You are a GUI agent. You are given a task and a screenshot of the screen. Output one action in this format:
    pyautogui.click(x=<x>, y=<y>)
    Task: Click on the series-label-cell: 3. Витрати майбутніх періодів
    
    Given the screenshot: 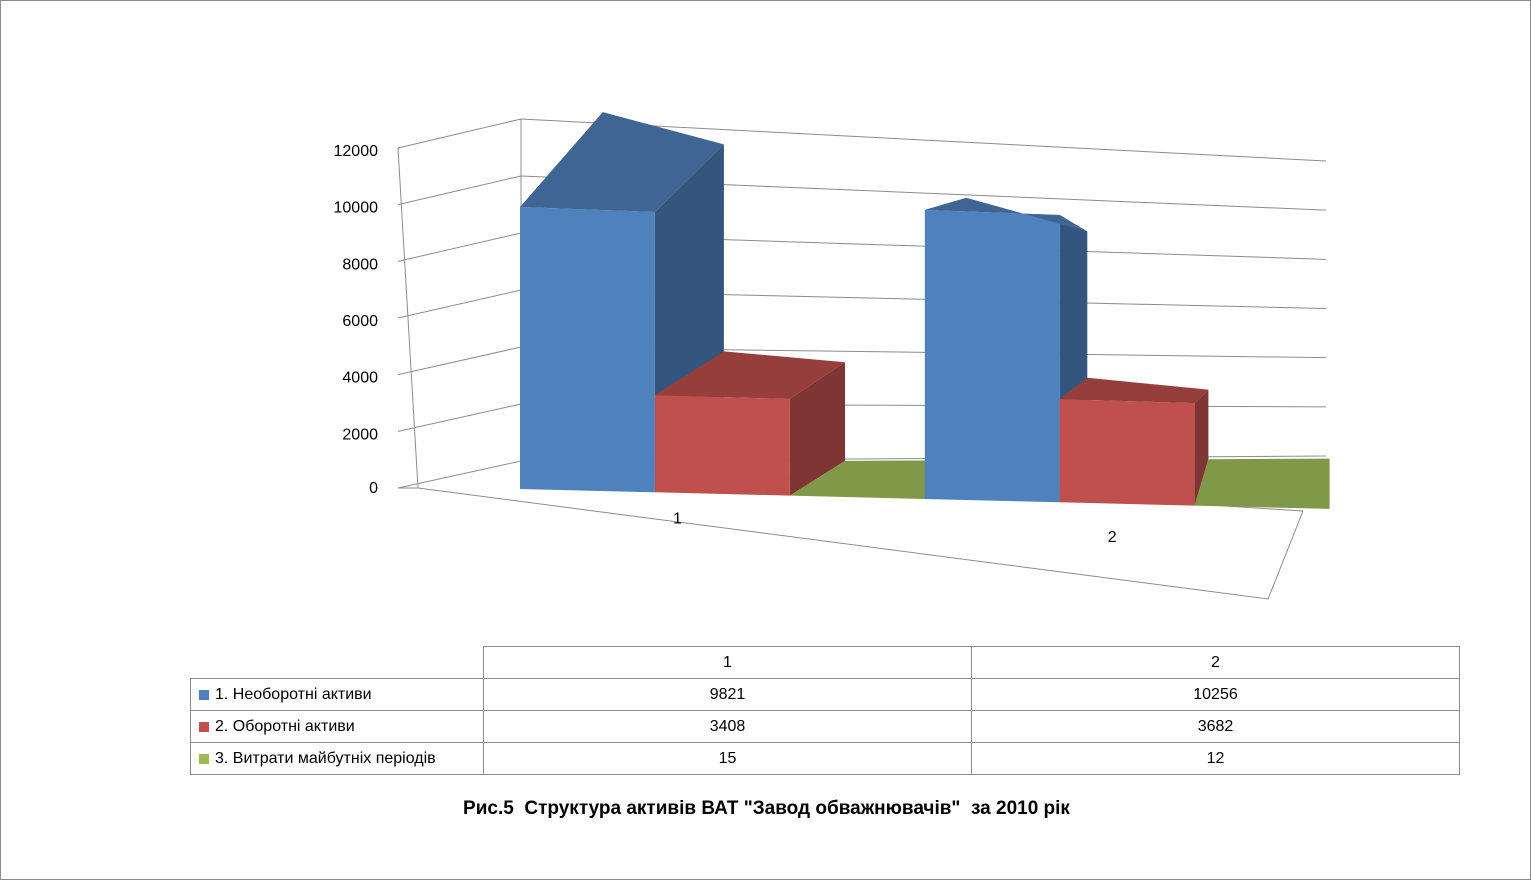 What is the action you would take?
    pyautogui.click(x=337, y=758)
    